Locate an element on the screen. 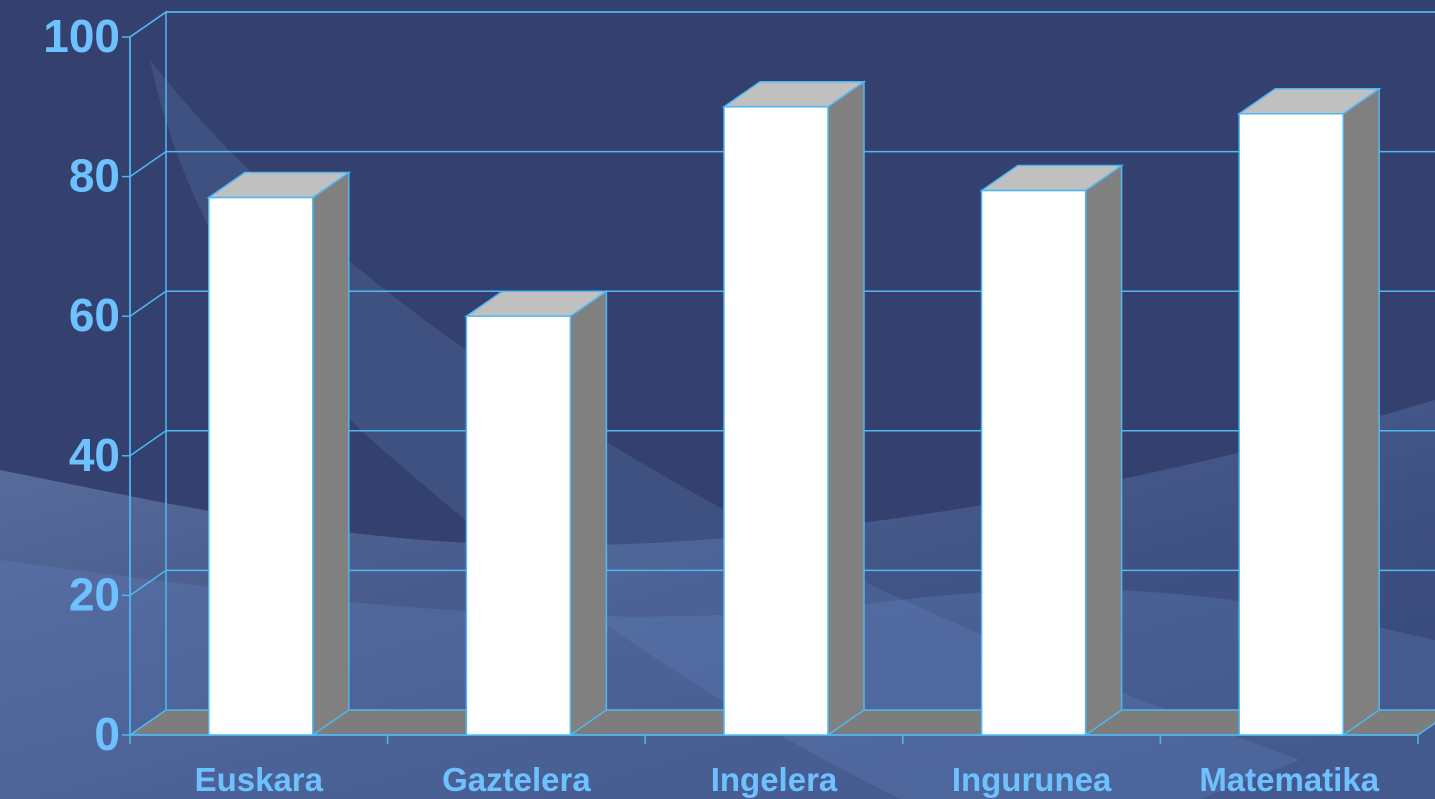 The width and height of the screenshot is (1435, 799). y-tick-label: 20 is located at coordinates (94, 594).